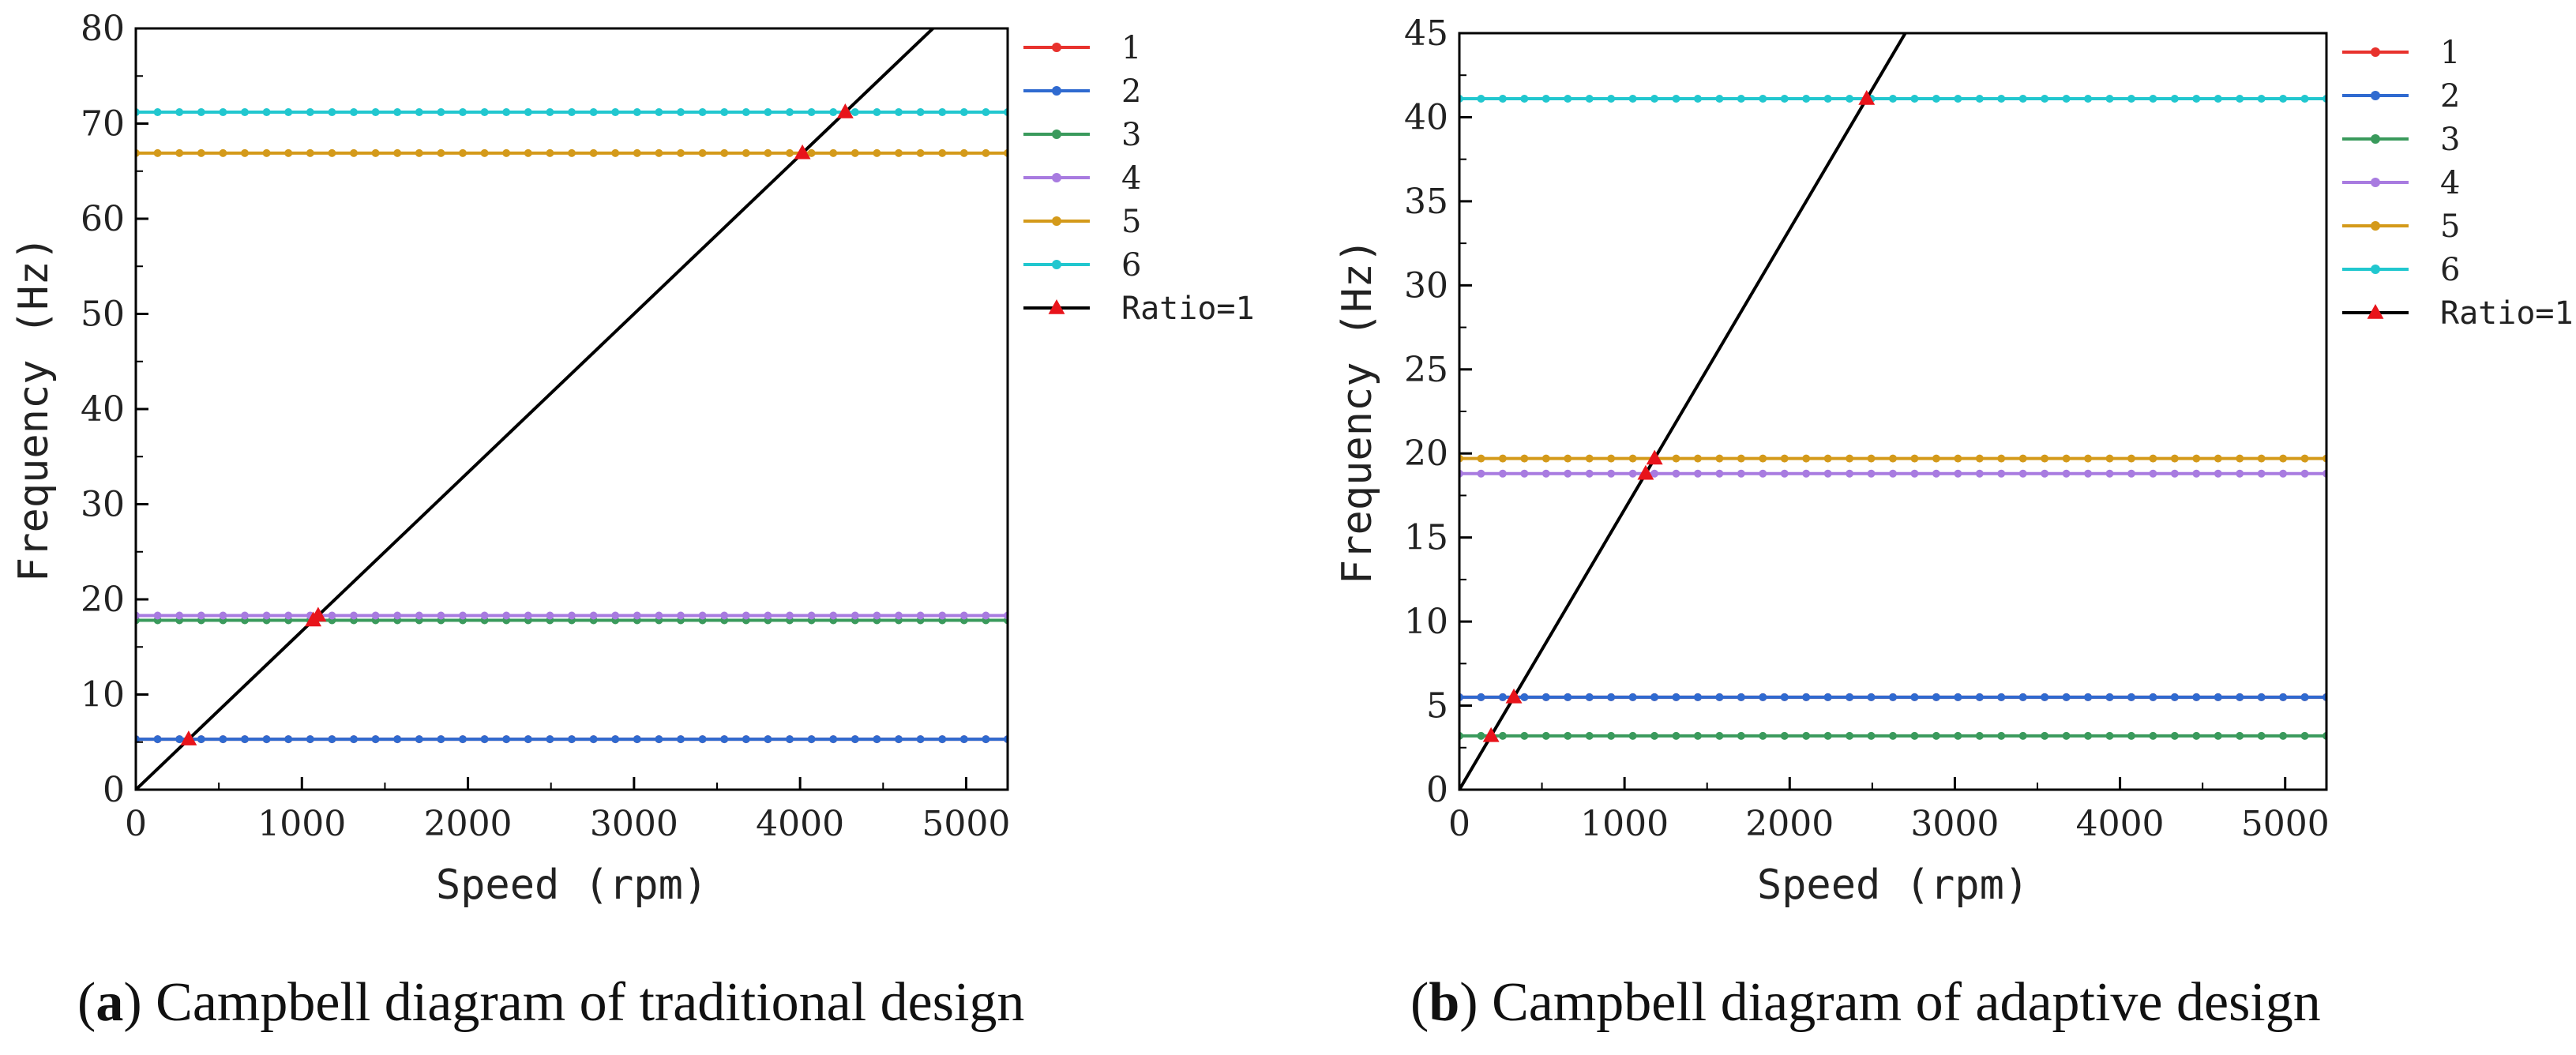 The height and width of the screenshot is (1055, 2576). What do you see at coordinates (1426, 117) in the screenshot?
I see `y-tick-label-b: 40` at bounding box center [1426, 117].